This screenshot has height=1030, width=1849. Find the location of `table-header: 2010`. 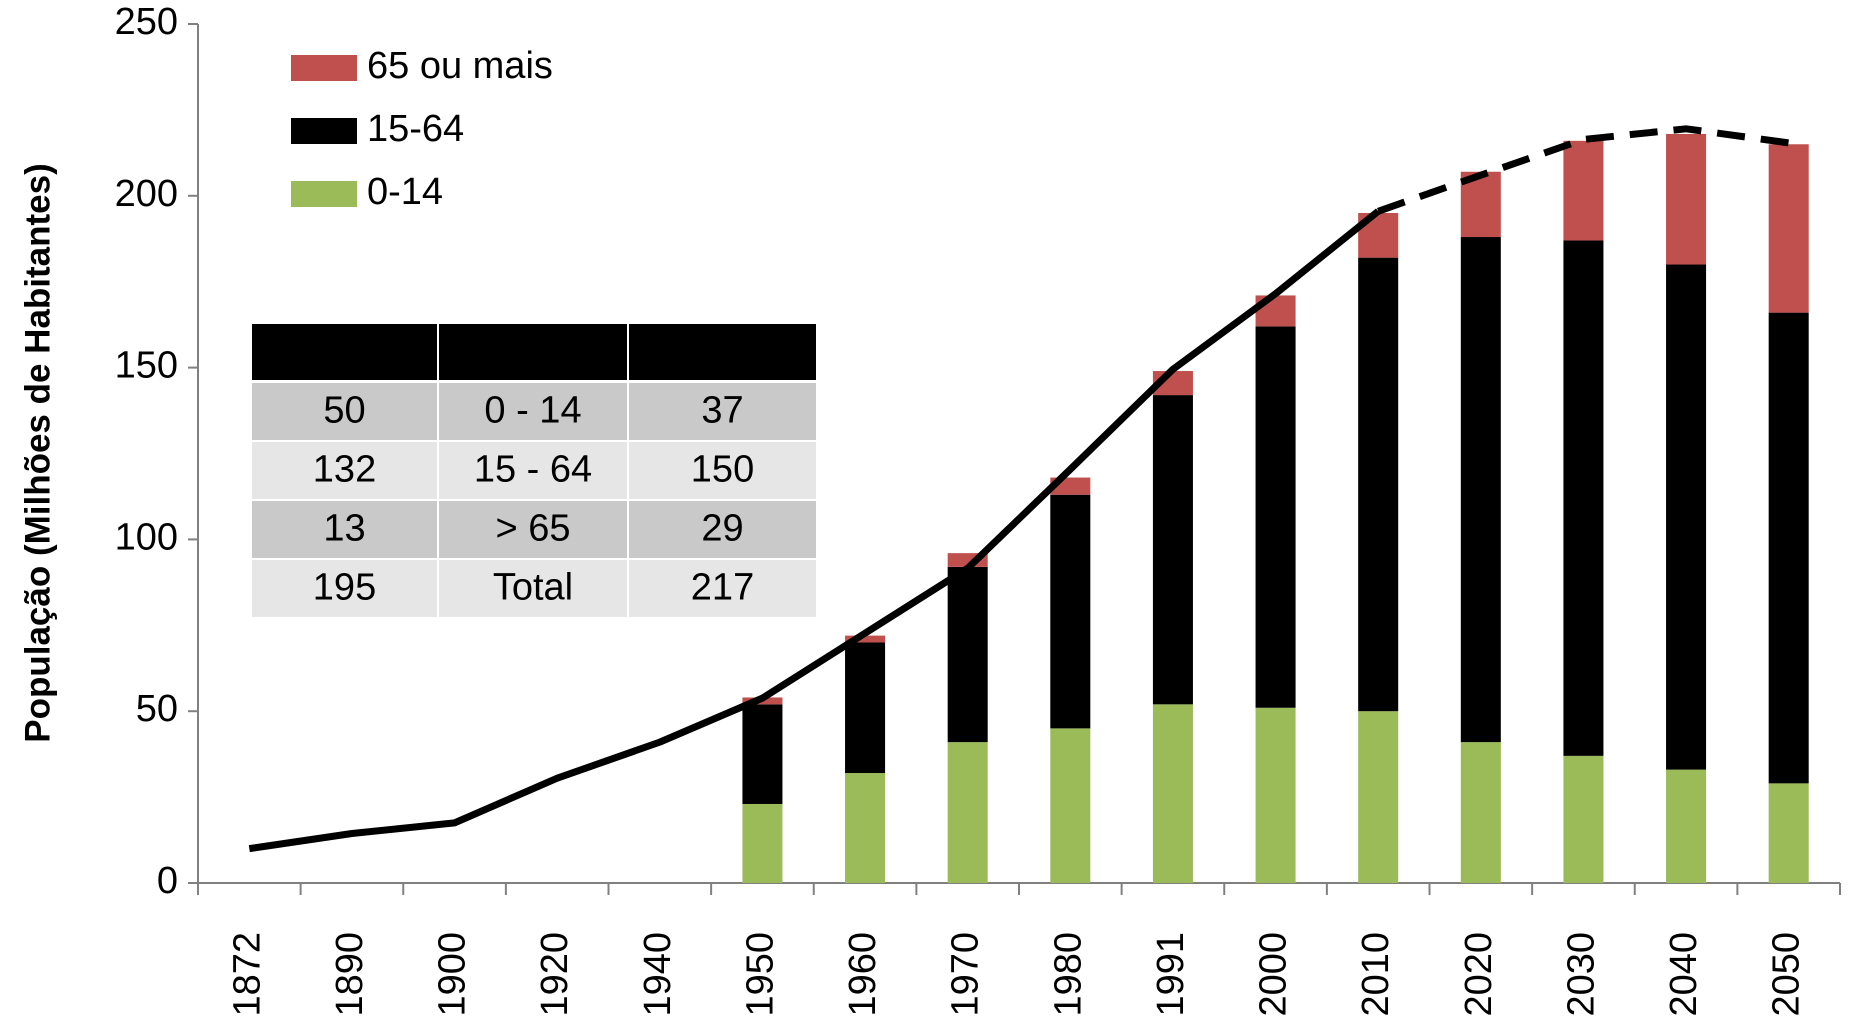

table-header: 2010 is located at coordinates (344, 352).